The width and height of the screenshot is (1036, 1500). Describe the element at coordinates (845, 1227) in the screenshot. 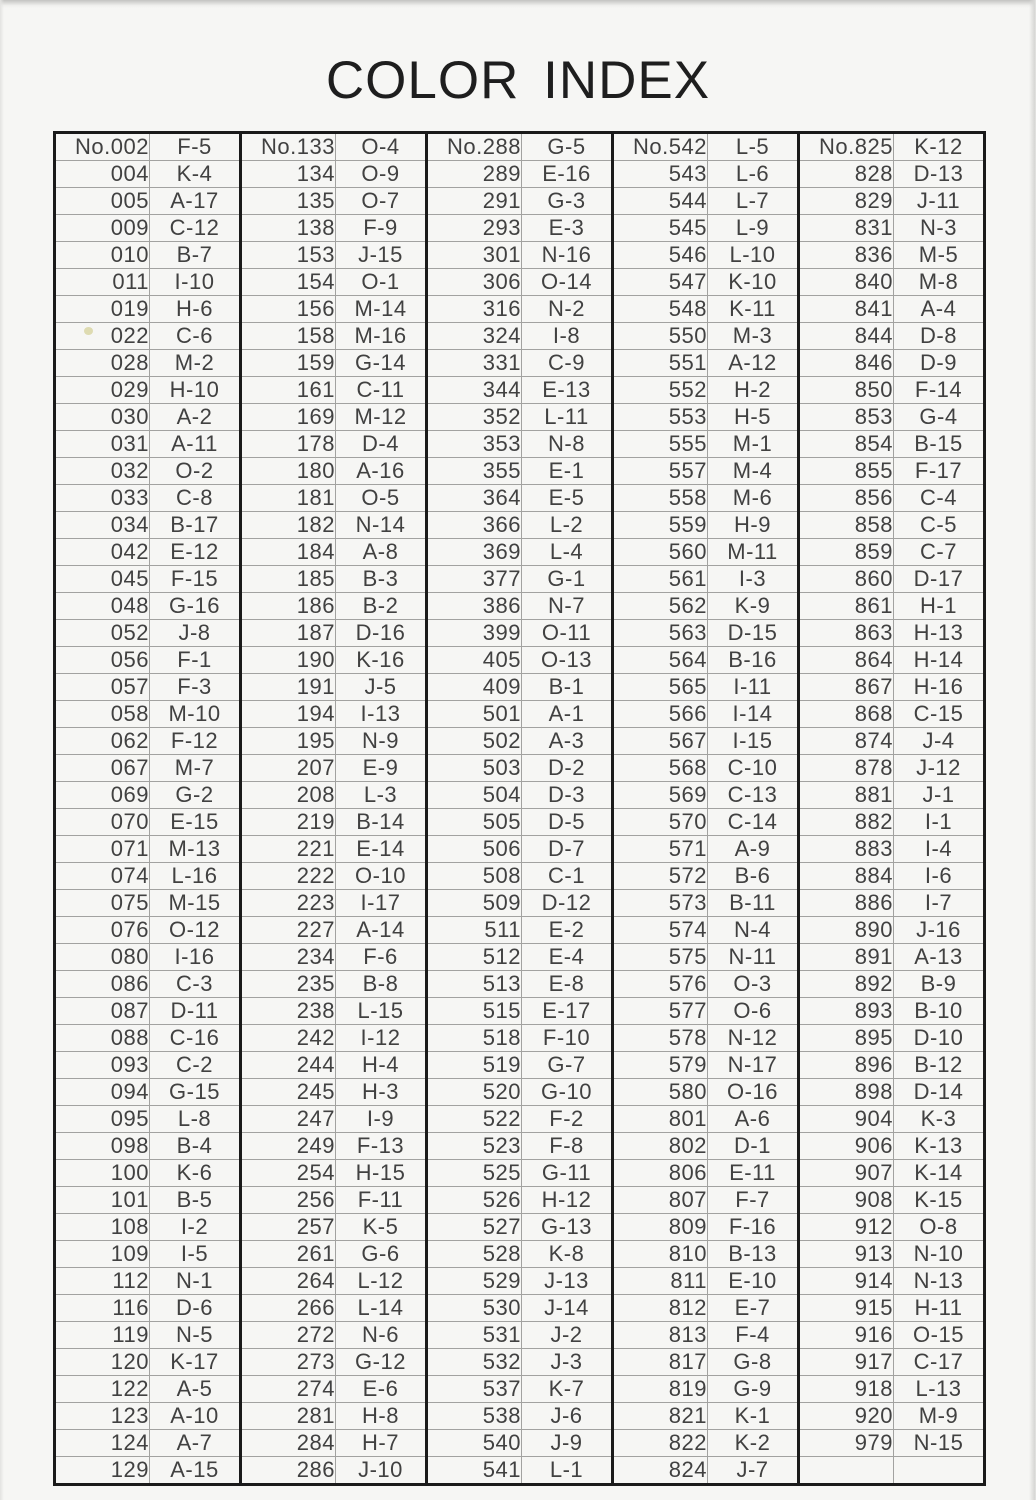

I see `color-number-cell: 912` at that location.